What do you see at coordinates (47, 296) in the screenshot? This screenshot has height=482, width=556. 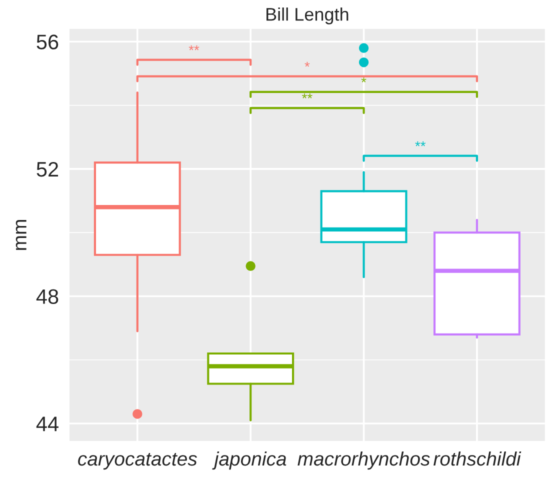 I see `y-tick-label: 48` at bounding box center [47, 296].